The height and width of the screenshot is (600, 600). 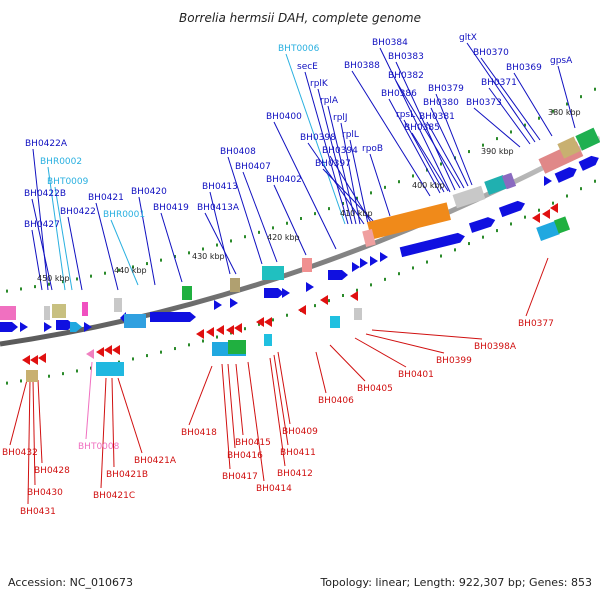 I want to click on forward-gene-label: BHT0009, so click(x=68, y=182).